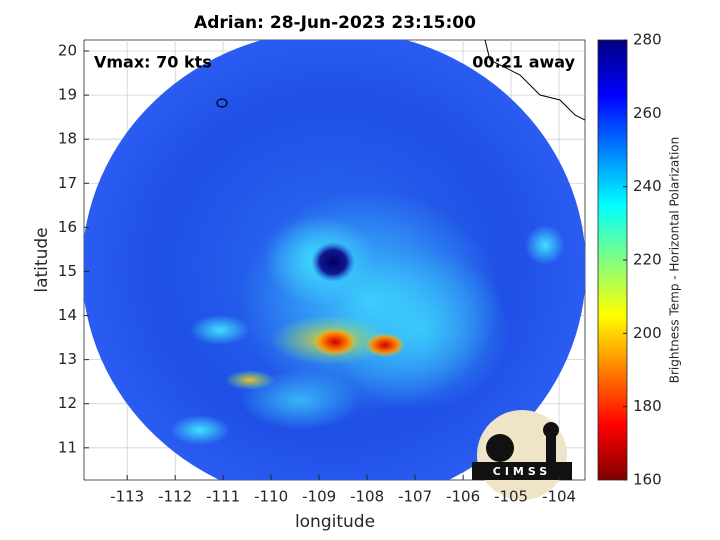 This screenshot has width=720, height=540. I want to click on y-tick-label: 17, so click(67, 183).